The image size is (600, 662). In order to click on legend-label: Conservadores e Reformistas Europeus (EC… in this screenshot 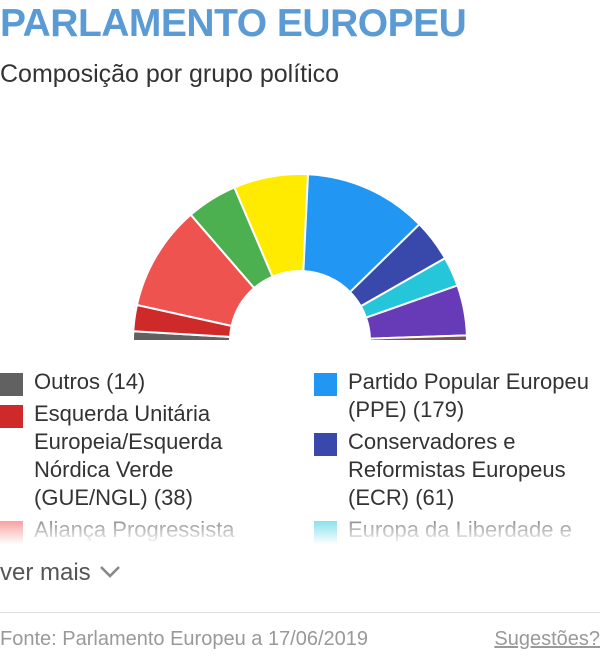, I will do `click(457, 469)`.